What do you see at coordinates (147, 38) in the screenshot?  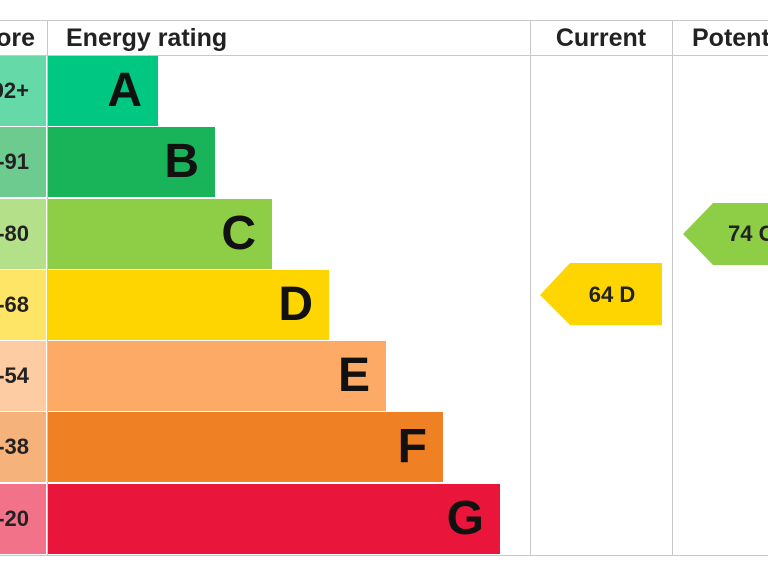 I see `rating-header: Energy rating` at bounding box center [147, 38].